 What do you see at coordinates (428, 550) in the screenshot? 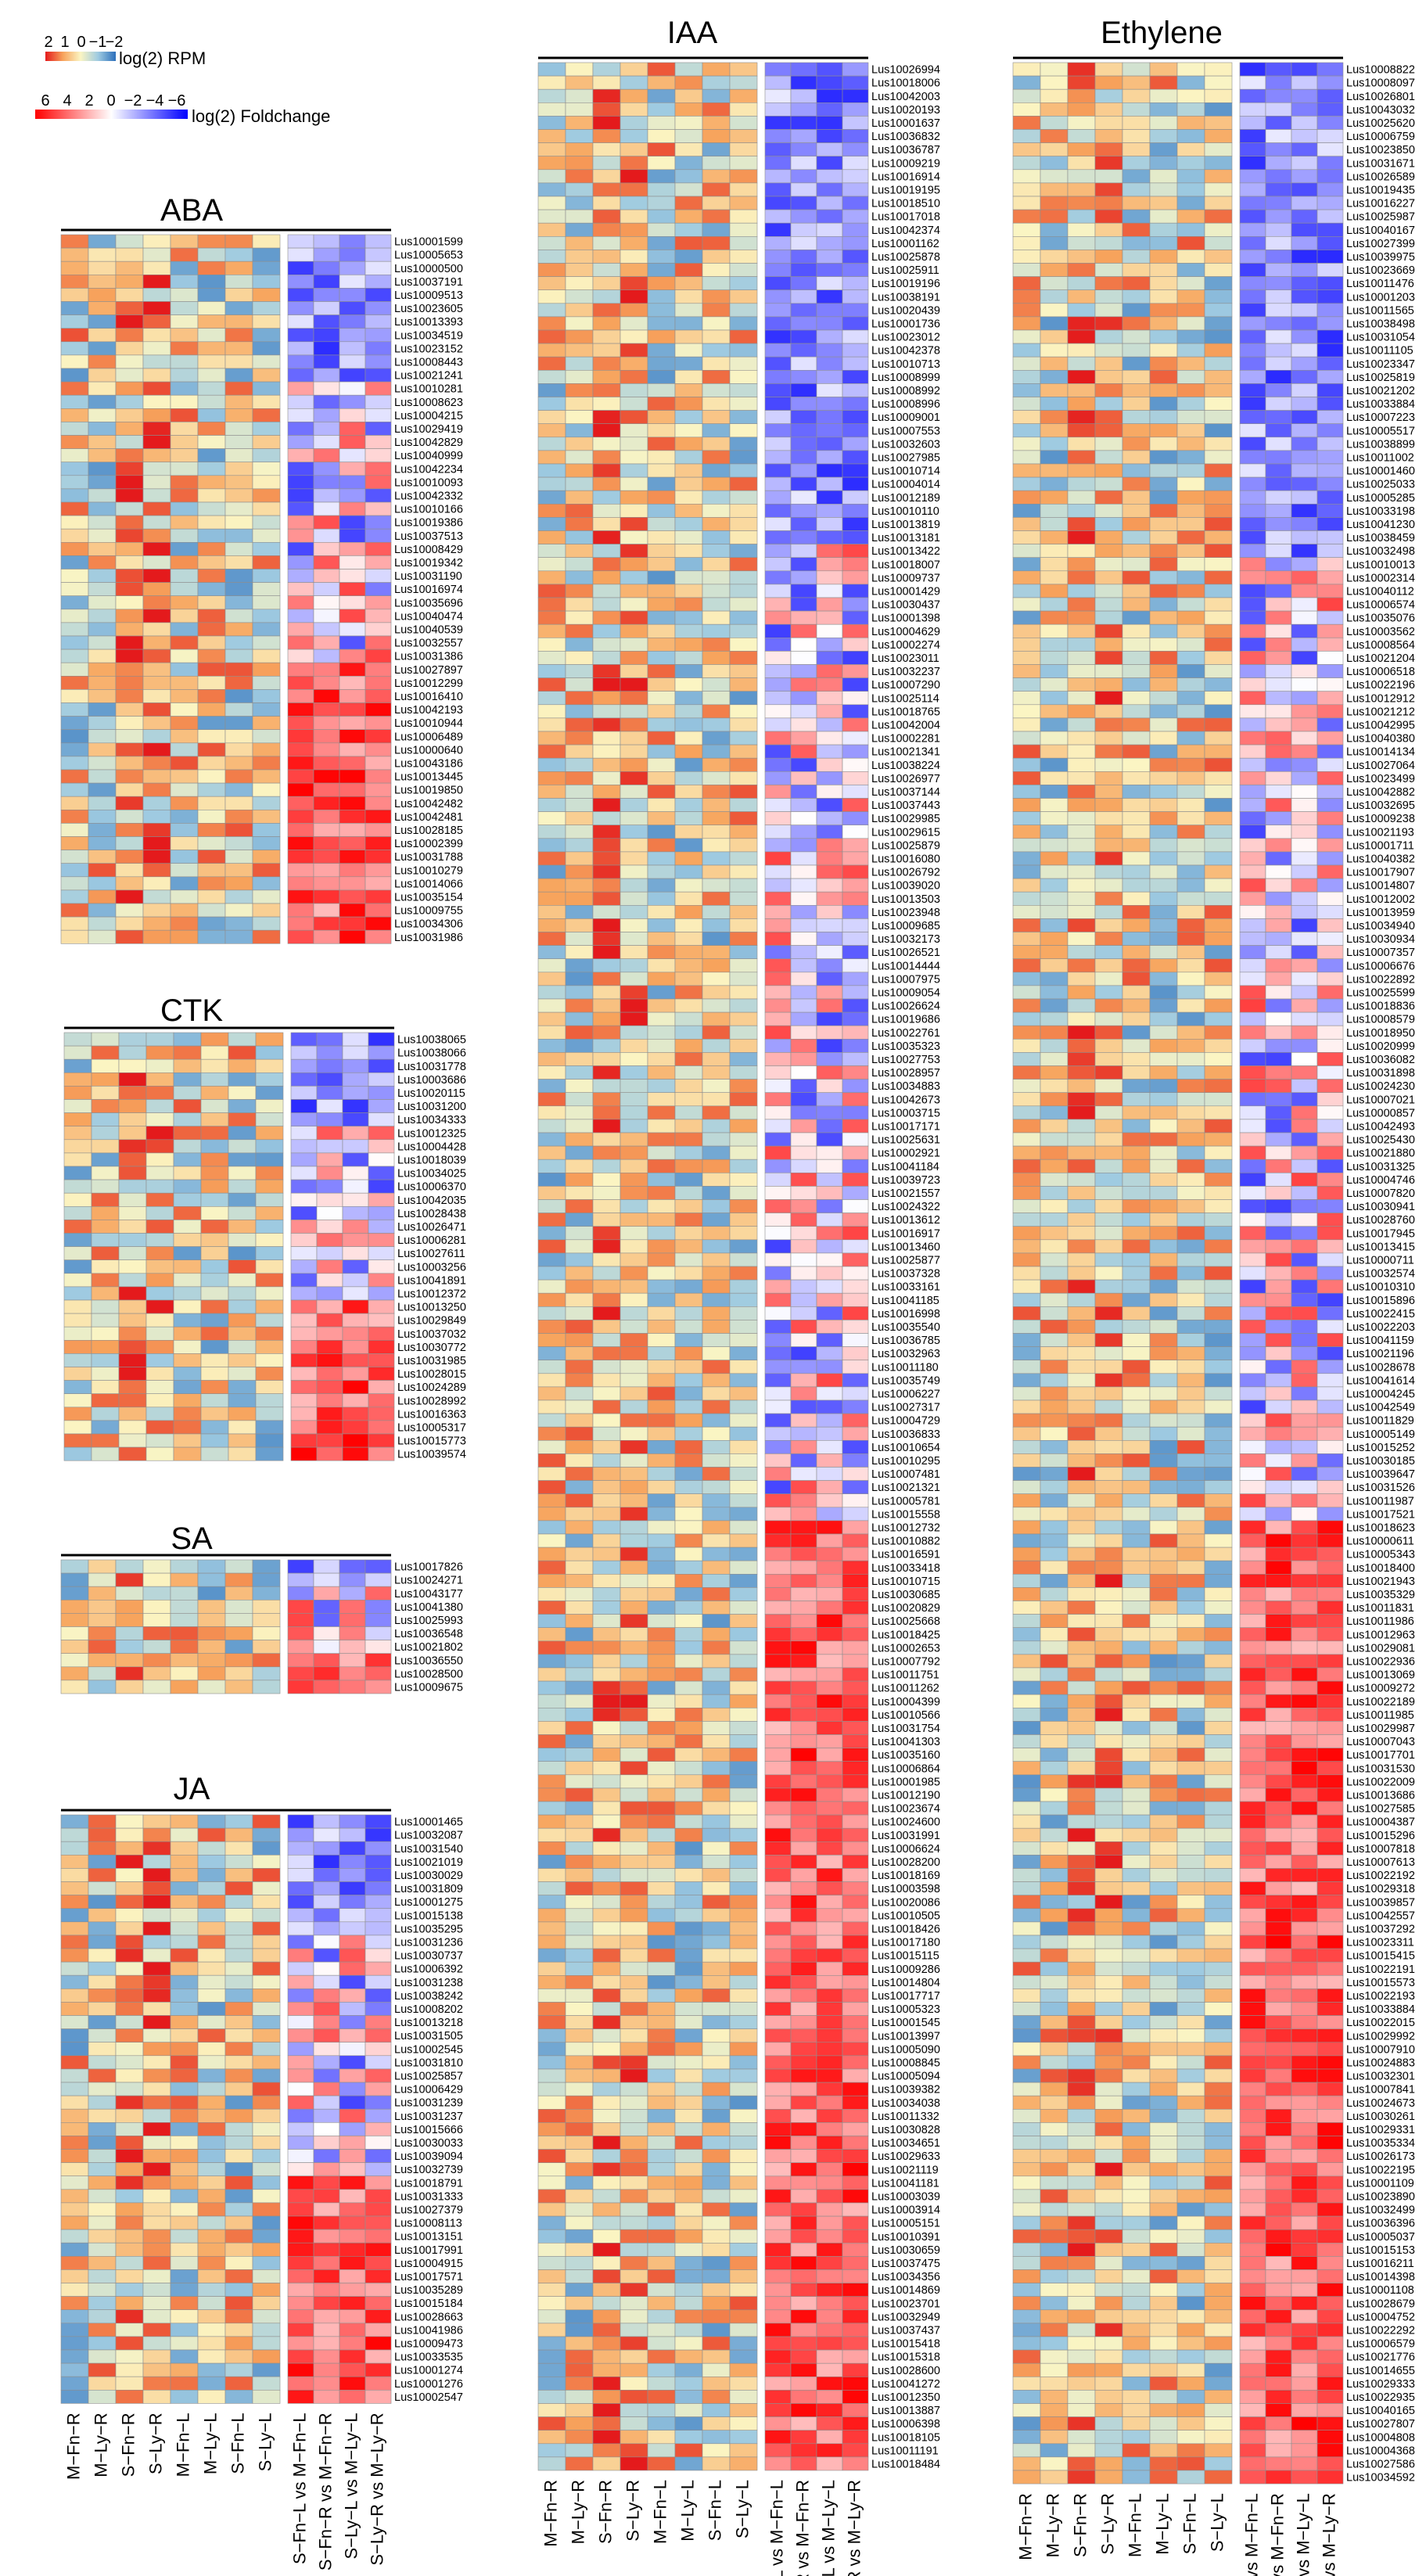
I see `gene-label: Lus10008429` at bounding box center [428, 550].